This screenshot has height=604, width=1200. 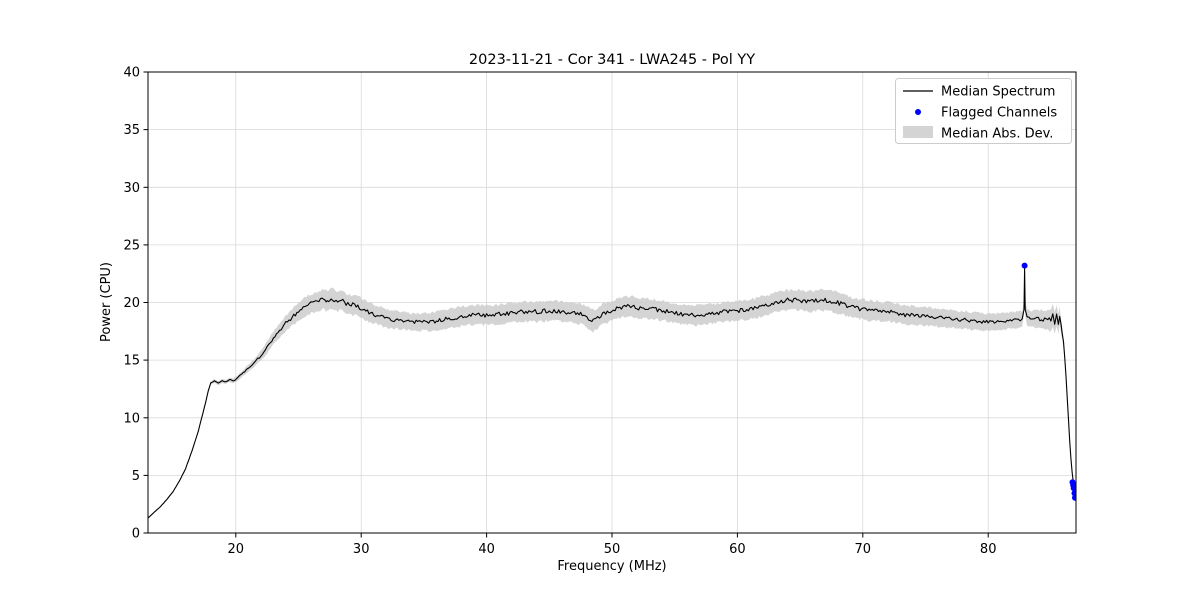 I want to click on y-tick-label: 0, so click(x=136, y=534).